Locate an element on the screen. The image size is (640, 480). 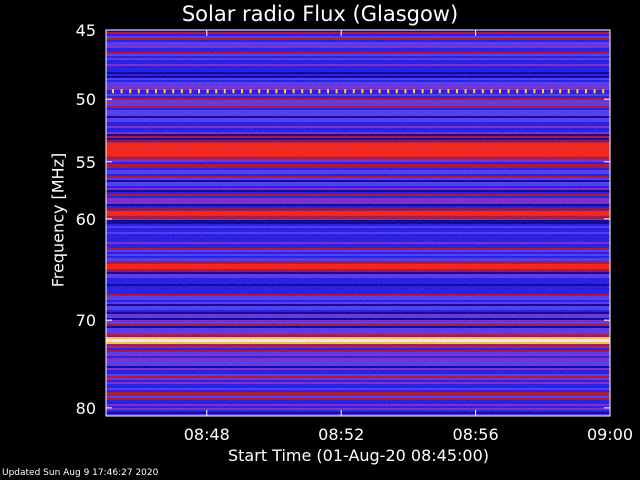
y-tick-label: 80 is located at coordinates (86, 408).